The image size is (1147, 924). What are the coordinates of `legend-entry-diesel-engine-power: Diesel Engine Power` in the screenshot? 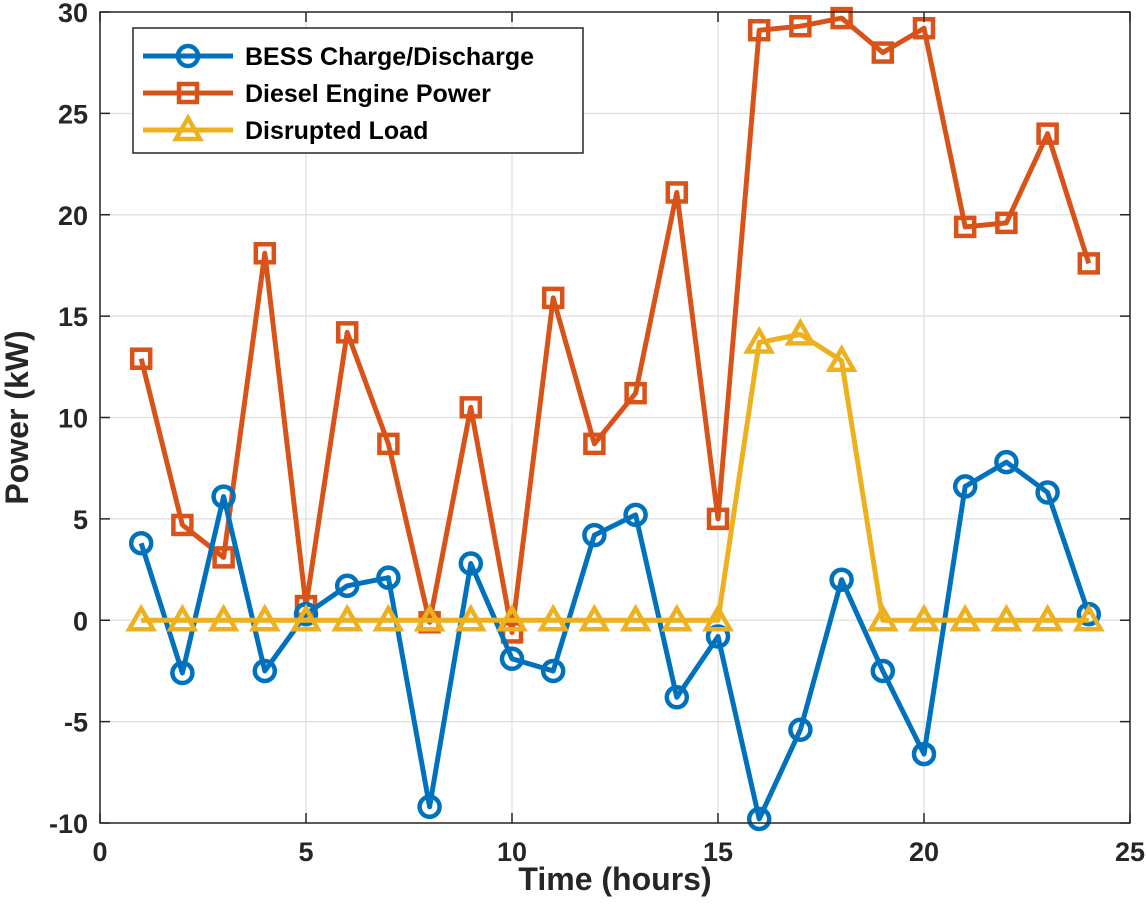 It's located at (317, 94).